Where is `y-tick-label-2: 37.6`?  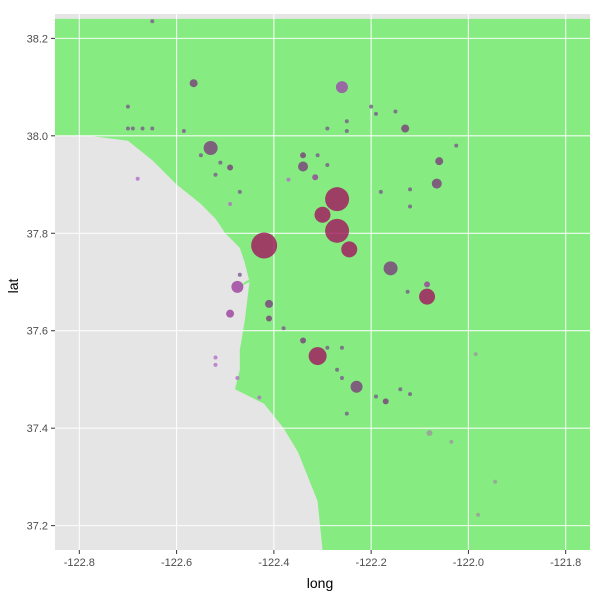 y-tick-label-2: 37.6 is located at coordinates (37, 332).